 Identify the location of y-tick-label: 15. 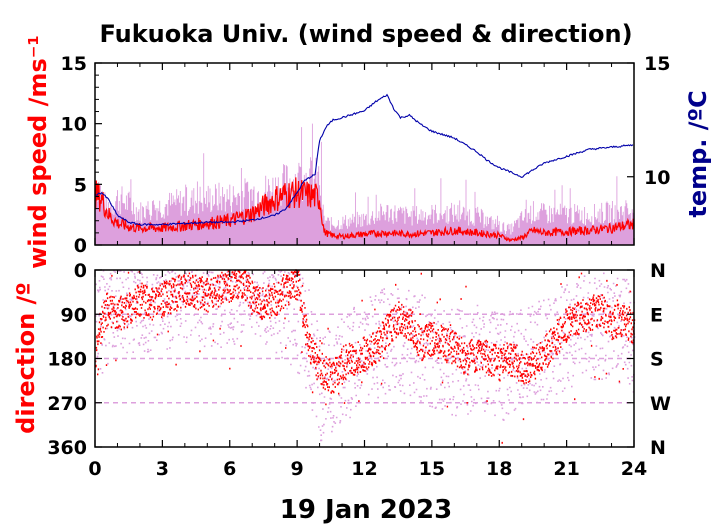
(74, 64).